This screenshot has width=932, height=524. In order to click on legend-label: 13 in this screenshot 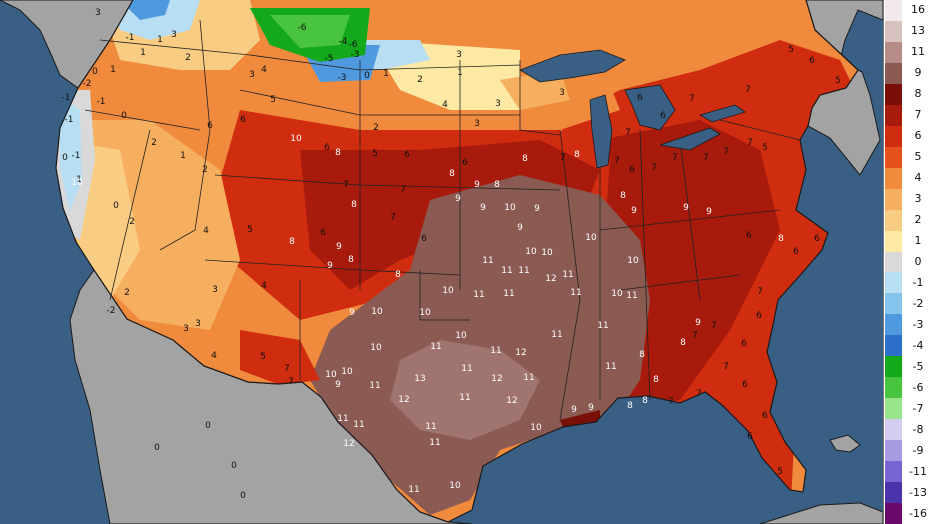, I will do `click(918, 31)`.